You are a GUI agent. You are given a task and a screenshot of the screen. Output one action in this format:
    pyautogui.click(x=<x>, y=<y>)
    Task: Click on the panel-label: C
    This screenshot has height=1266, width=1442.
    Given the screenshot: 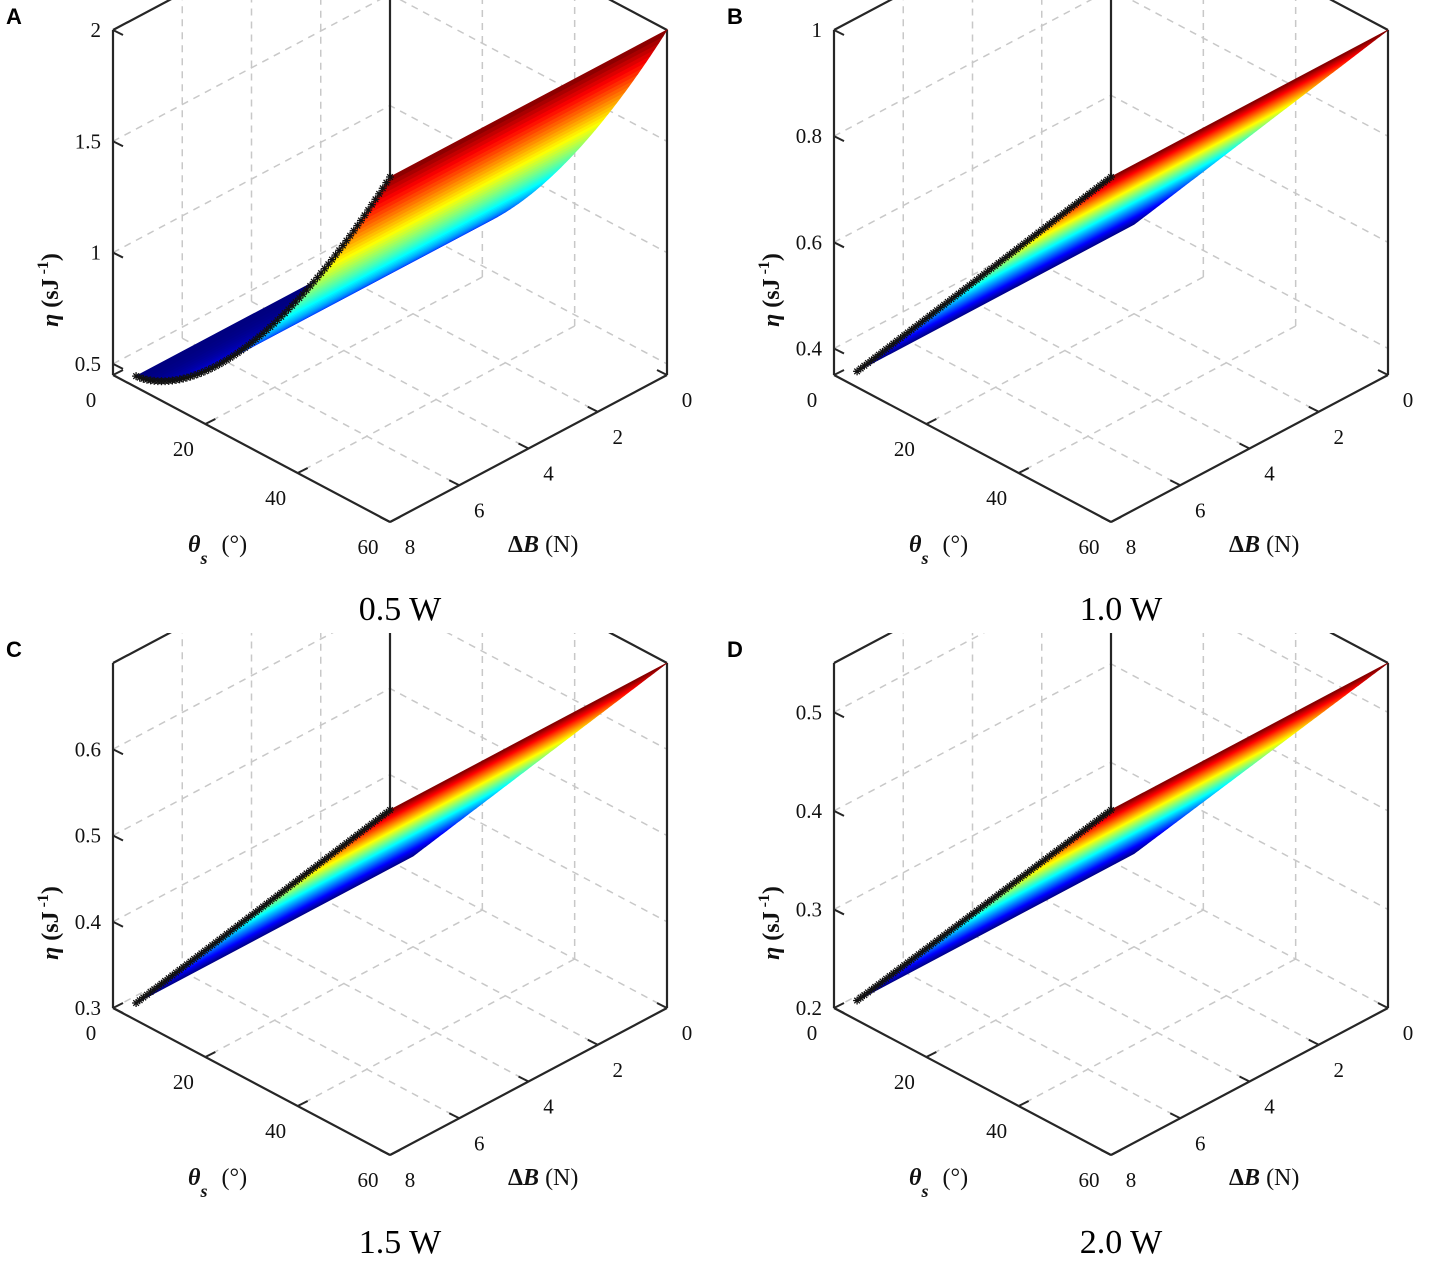 What is the action you would take?
    pyautogui.click(x=14, y=649)
    